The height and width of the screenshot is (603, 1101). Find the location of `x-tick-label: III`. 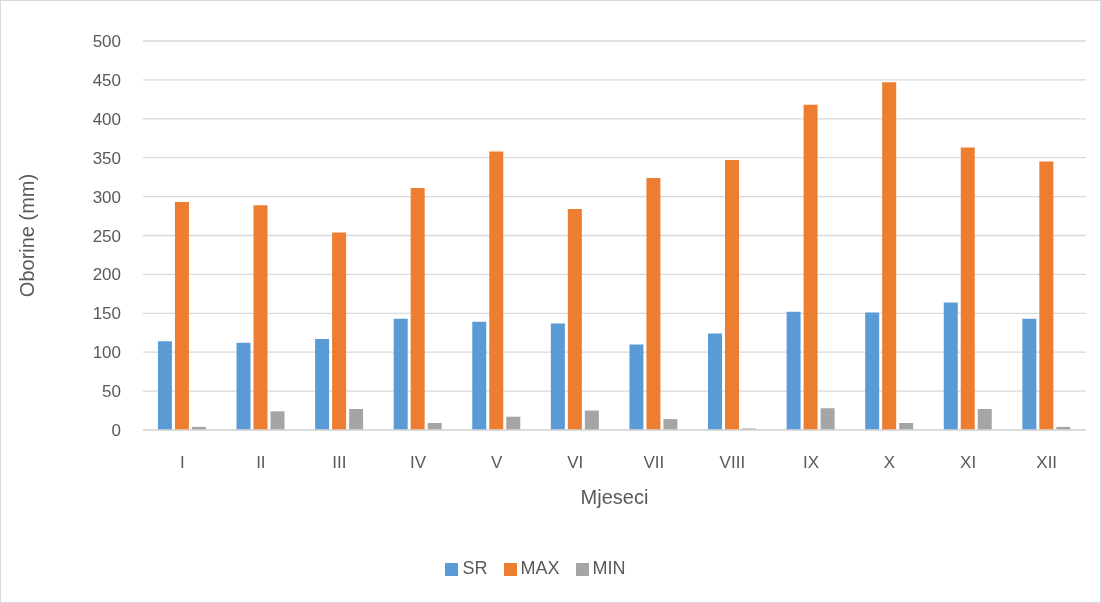

x-tick-label: III is located at coordinates (339, 463).